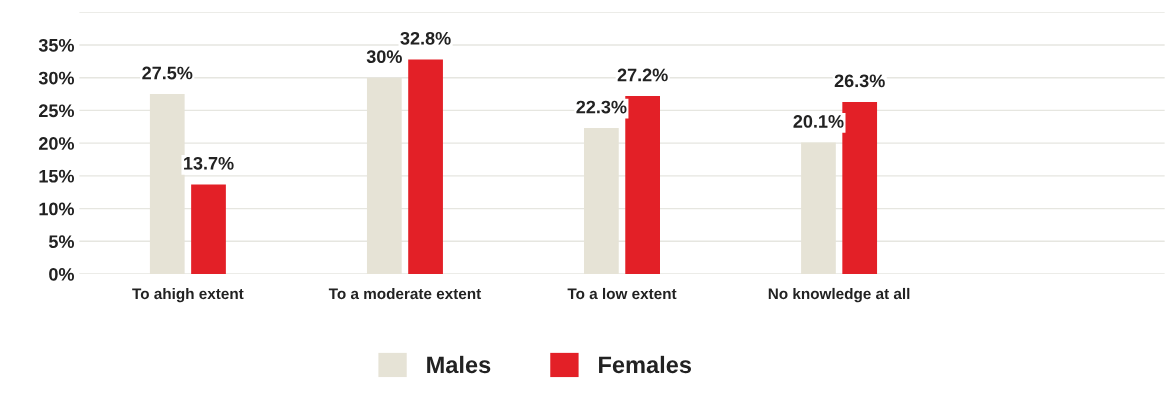  Describe the element at coordinates (645, 364) in the screenshot. I see `legend-label: Females` at that location.